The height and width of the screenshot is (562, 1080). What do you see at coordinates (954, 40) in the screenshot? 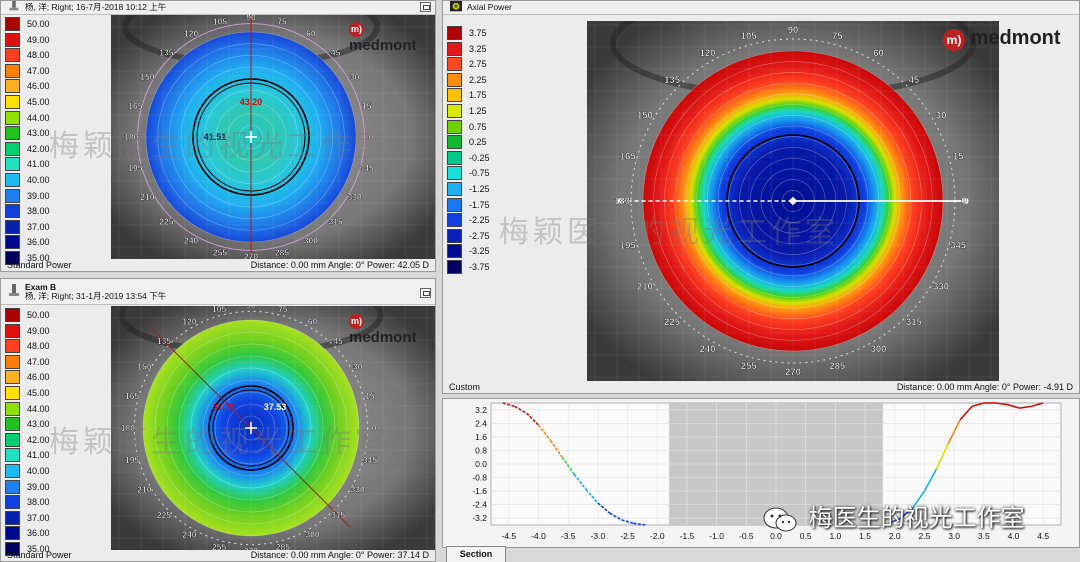
I see `medmont-logo-mark: m)` at bounding box center [954, 40].